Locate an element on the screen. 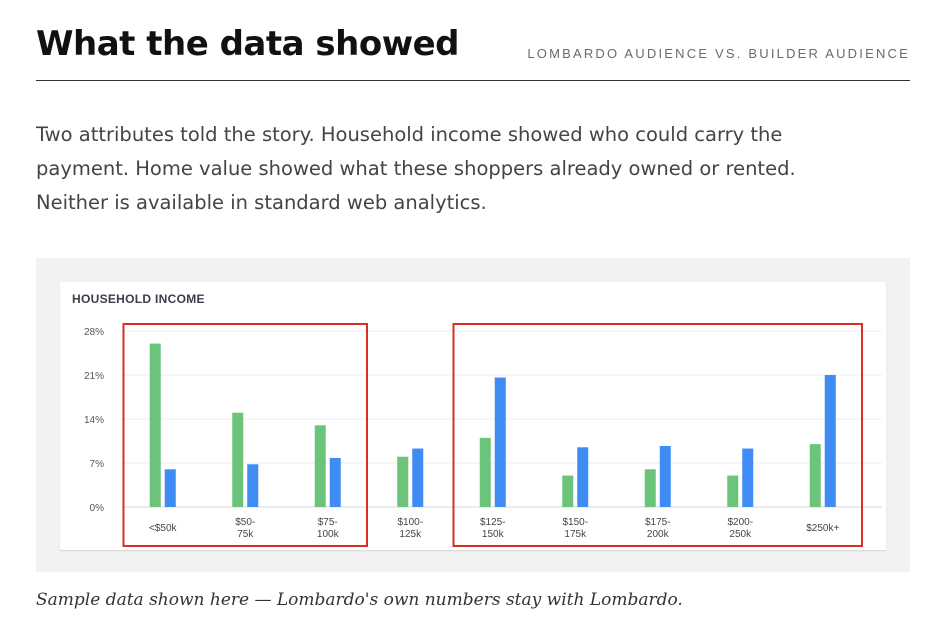 The image size is (936, 638). y-tick-label: 0% is located at coordinates (97, 508).